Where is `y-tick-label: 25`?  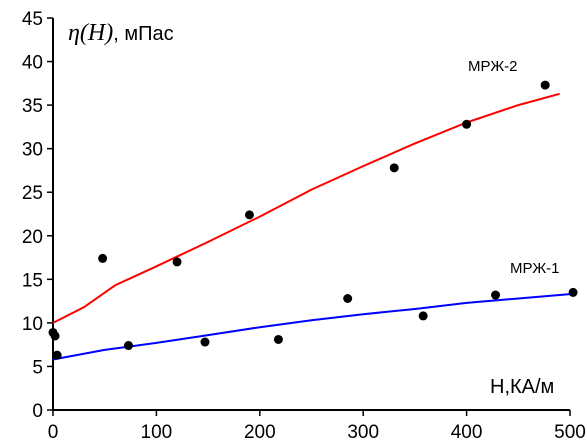
y-tick-label: 25 is located at coordinates (32, 193).